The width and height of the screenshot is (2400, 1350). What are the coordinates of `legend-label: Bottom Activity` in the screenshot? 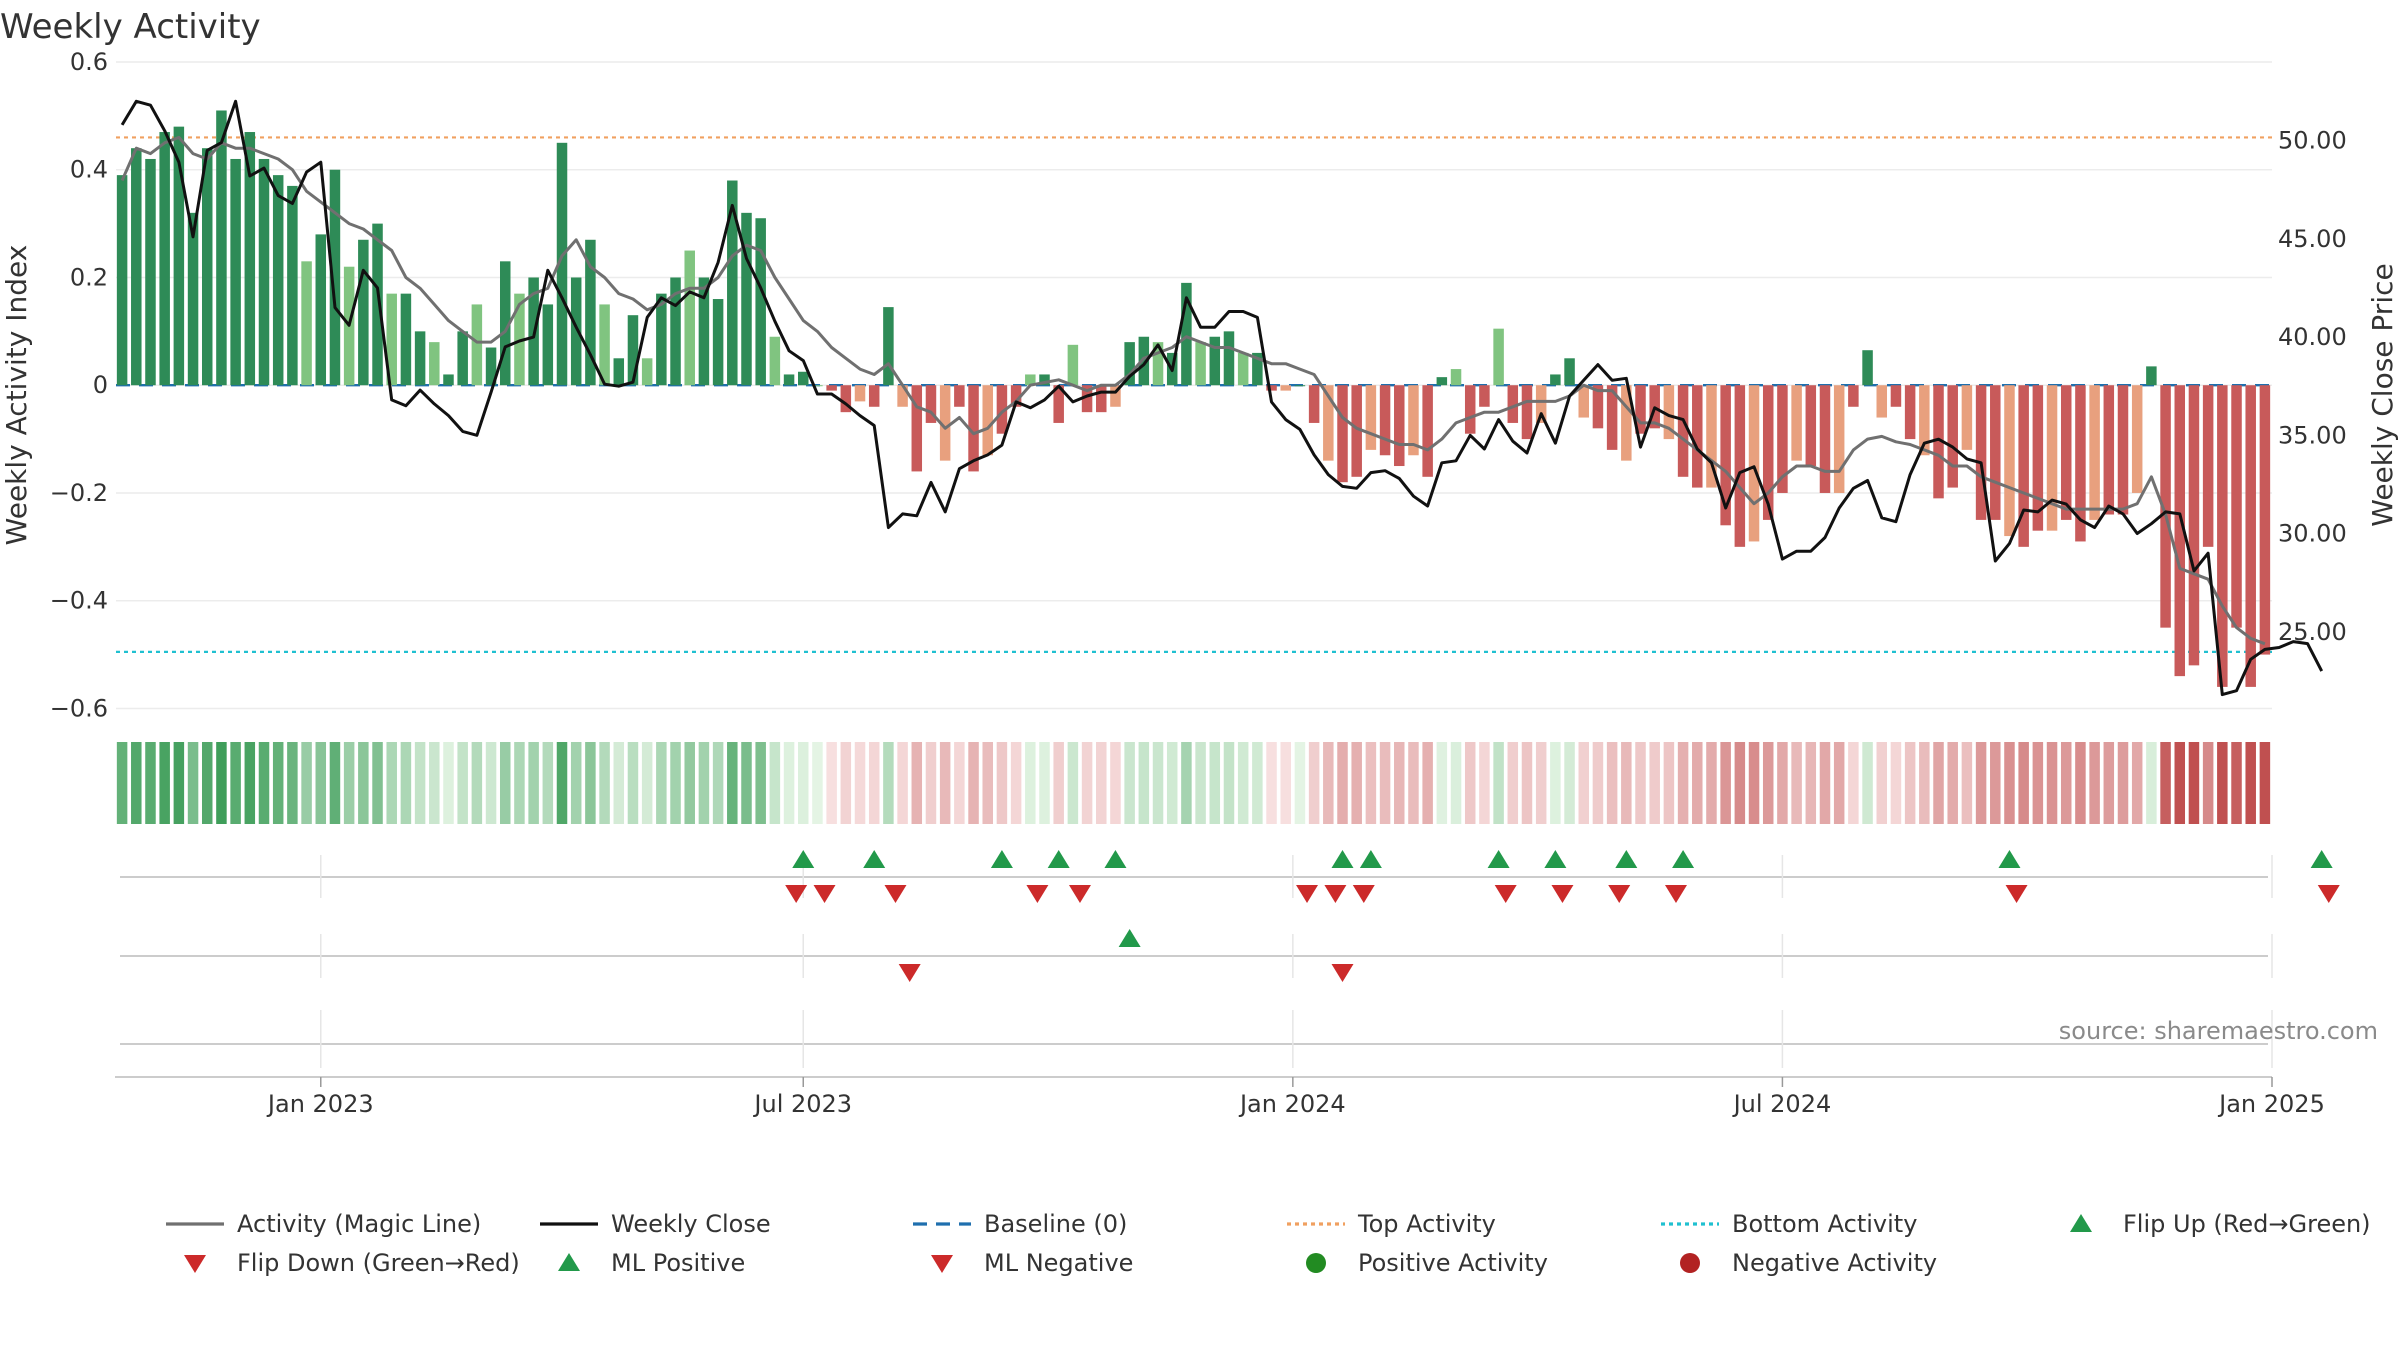 It's located at (1824, 1224).